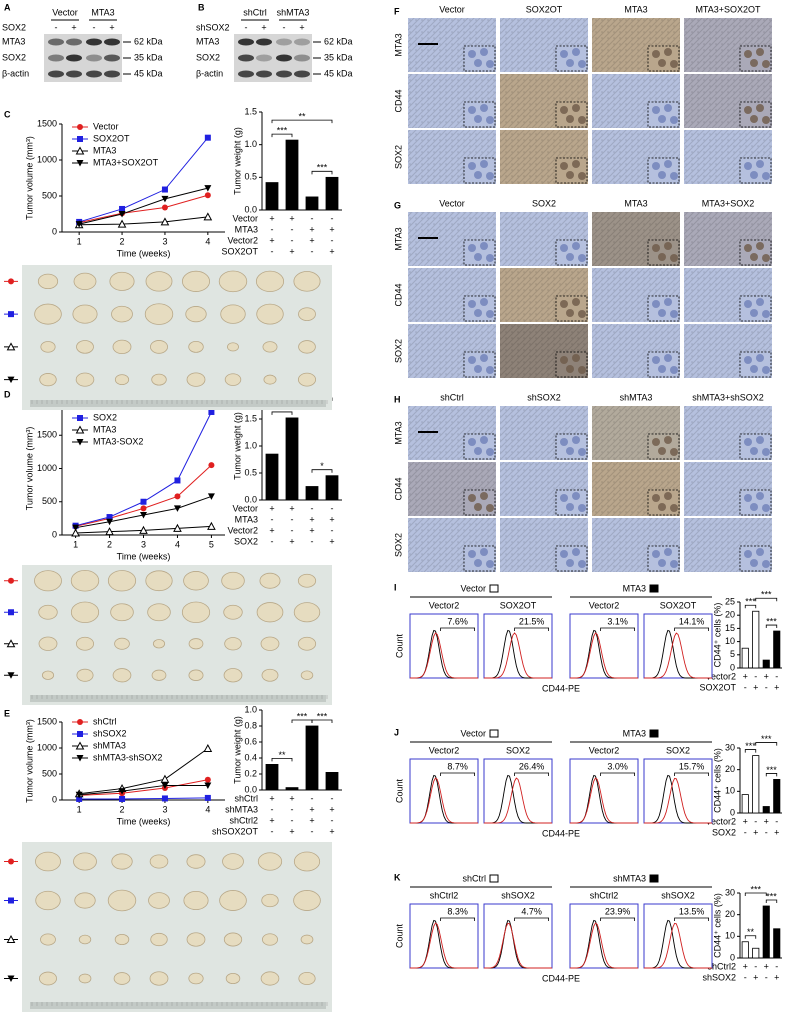  Describe the element at coordinates (178, 1005) in the screenshot. I see `ruler` at that location.